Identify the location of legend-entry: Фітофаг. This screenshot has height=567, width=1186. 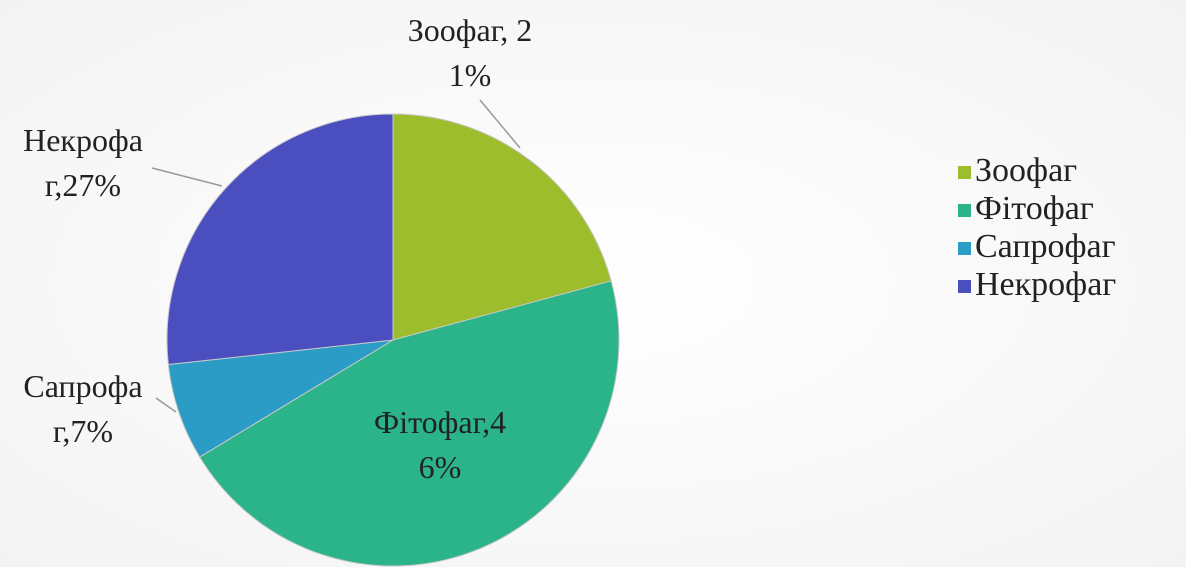
(1026, 209).